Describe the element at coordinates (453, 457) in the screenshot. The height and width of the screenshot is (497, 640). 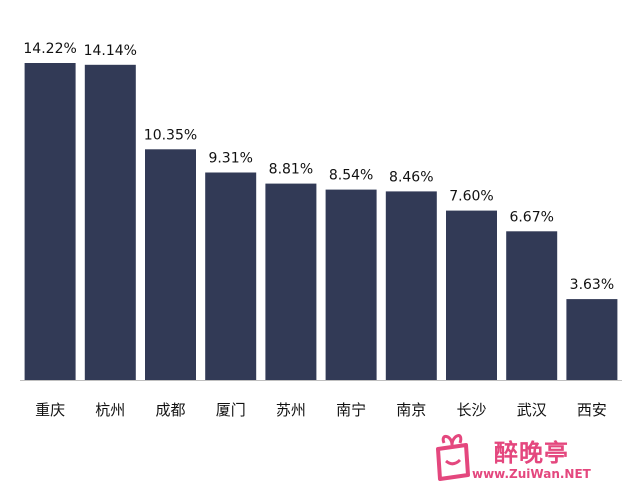
I see `gift-box-logo-icon` at that location.